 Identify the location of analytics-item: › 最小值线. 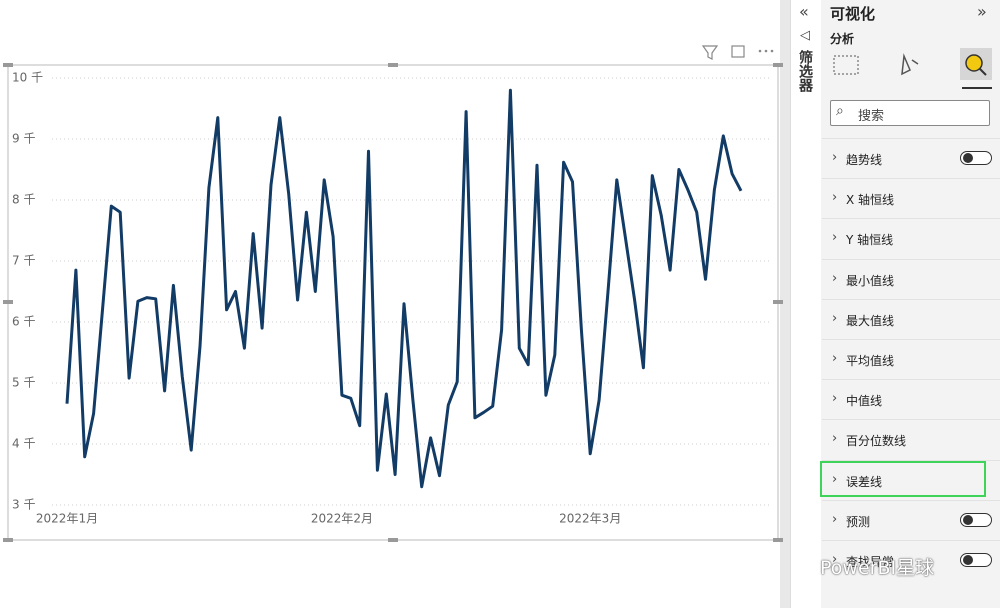
(911, 278).